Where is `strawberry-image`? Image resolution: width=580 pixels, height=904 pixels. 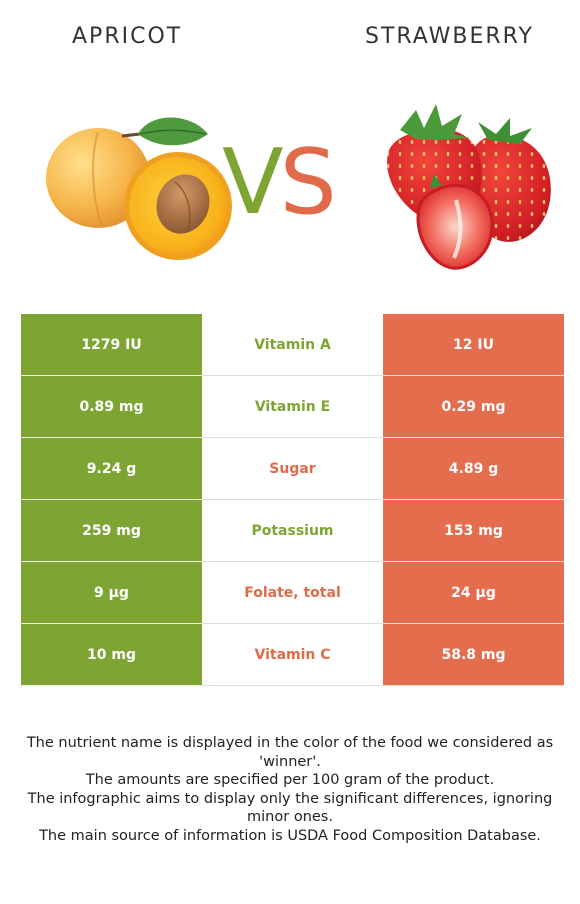 strawberry-image is located at coordinates (469, 187).